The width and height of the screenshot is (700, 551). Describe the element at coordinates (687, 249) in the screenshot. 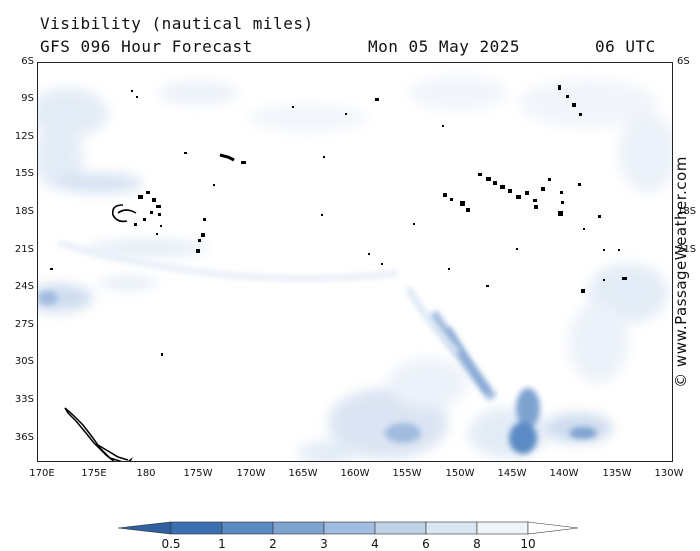

I see `lat-label-right: 21S` at that location.